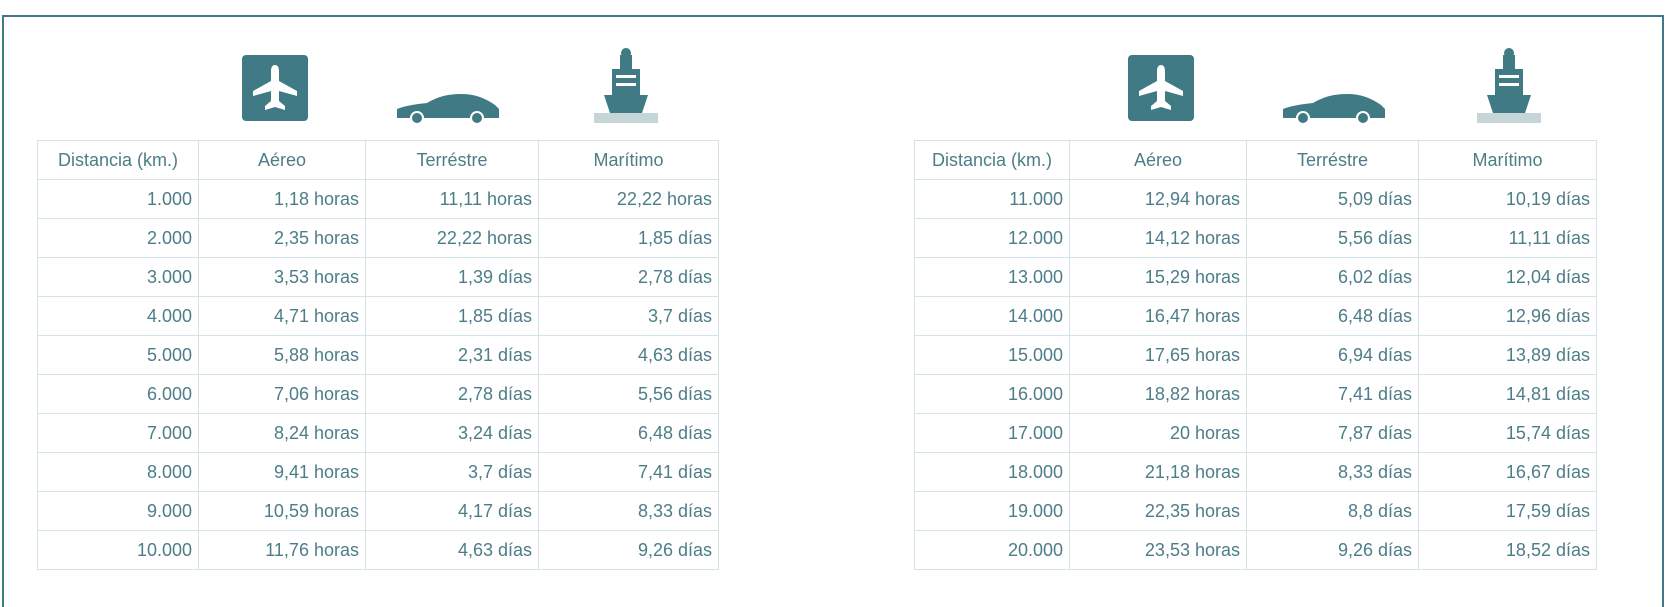 The height and width of the screenshot is (607, 1668). I want to click on cell: 1,39 días, so click(452, 277).